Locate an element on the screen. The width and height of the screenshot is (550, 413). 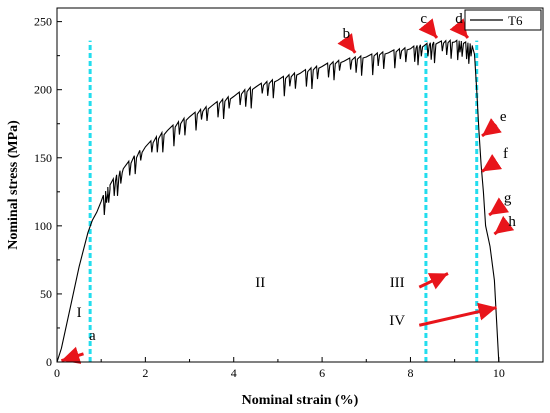
point-arrow-d is located at coordinates (459, 28).